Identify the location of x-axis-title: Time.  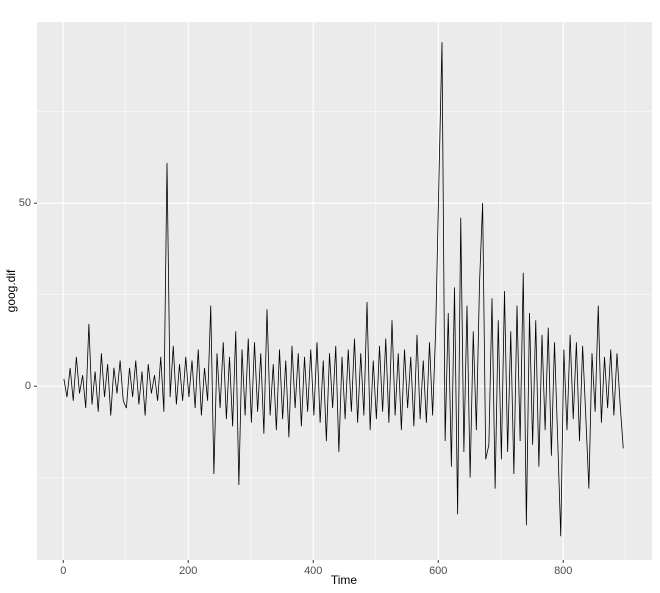
(344, 580).